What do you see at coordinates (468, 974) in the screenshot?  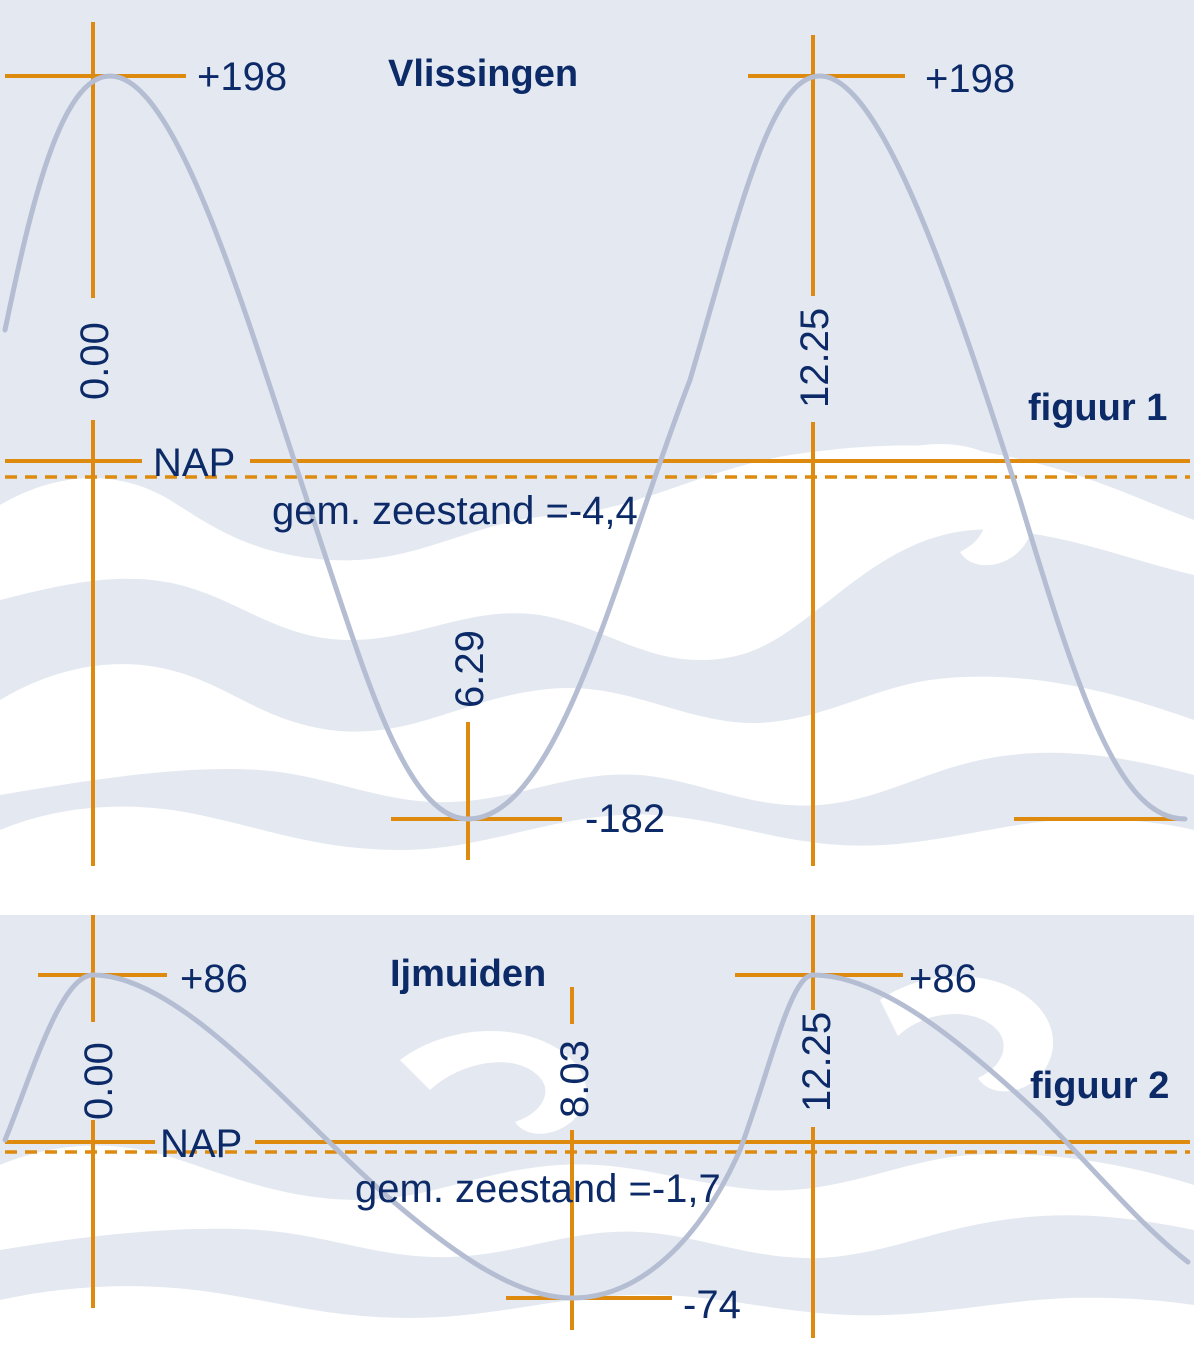 I see `figure-2-title: Ijmuiden` at bounding box center [468, 974].